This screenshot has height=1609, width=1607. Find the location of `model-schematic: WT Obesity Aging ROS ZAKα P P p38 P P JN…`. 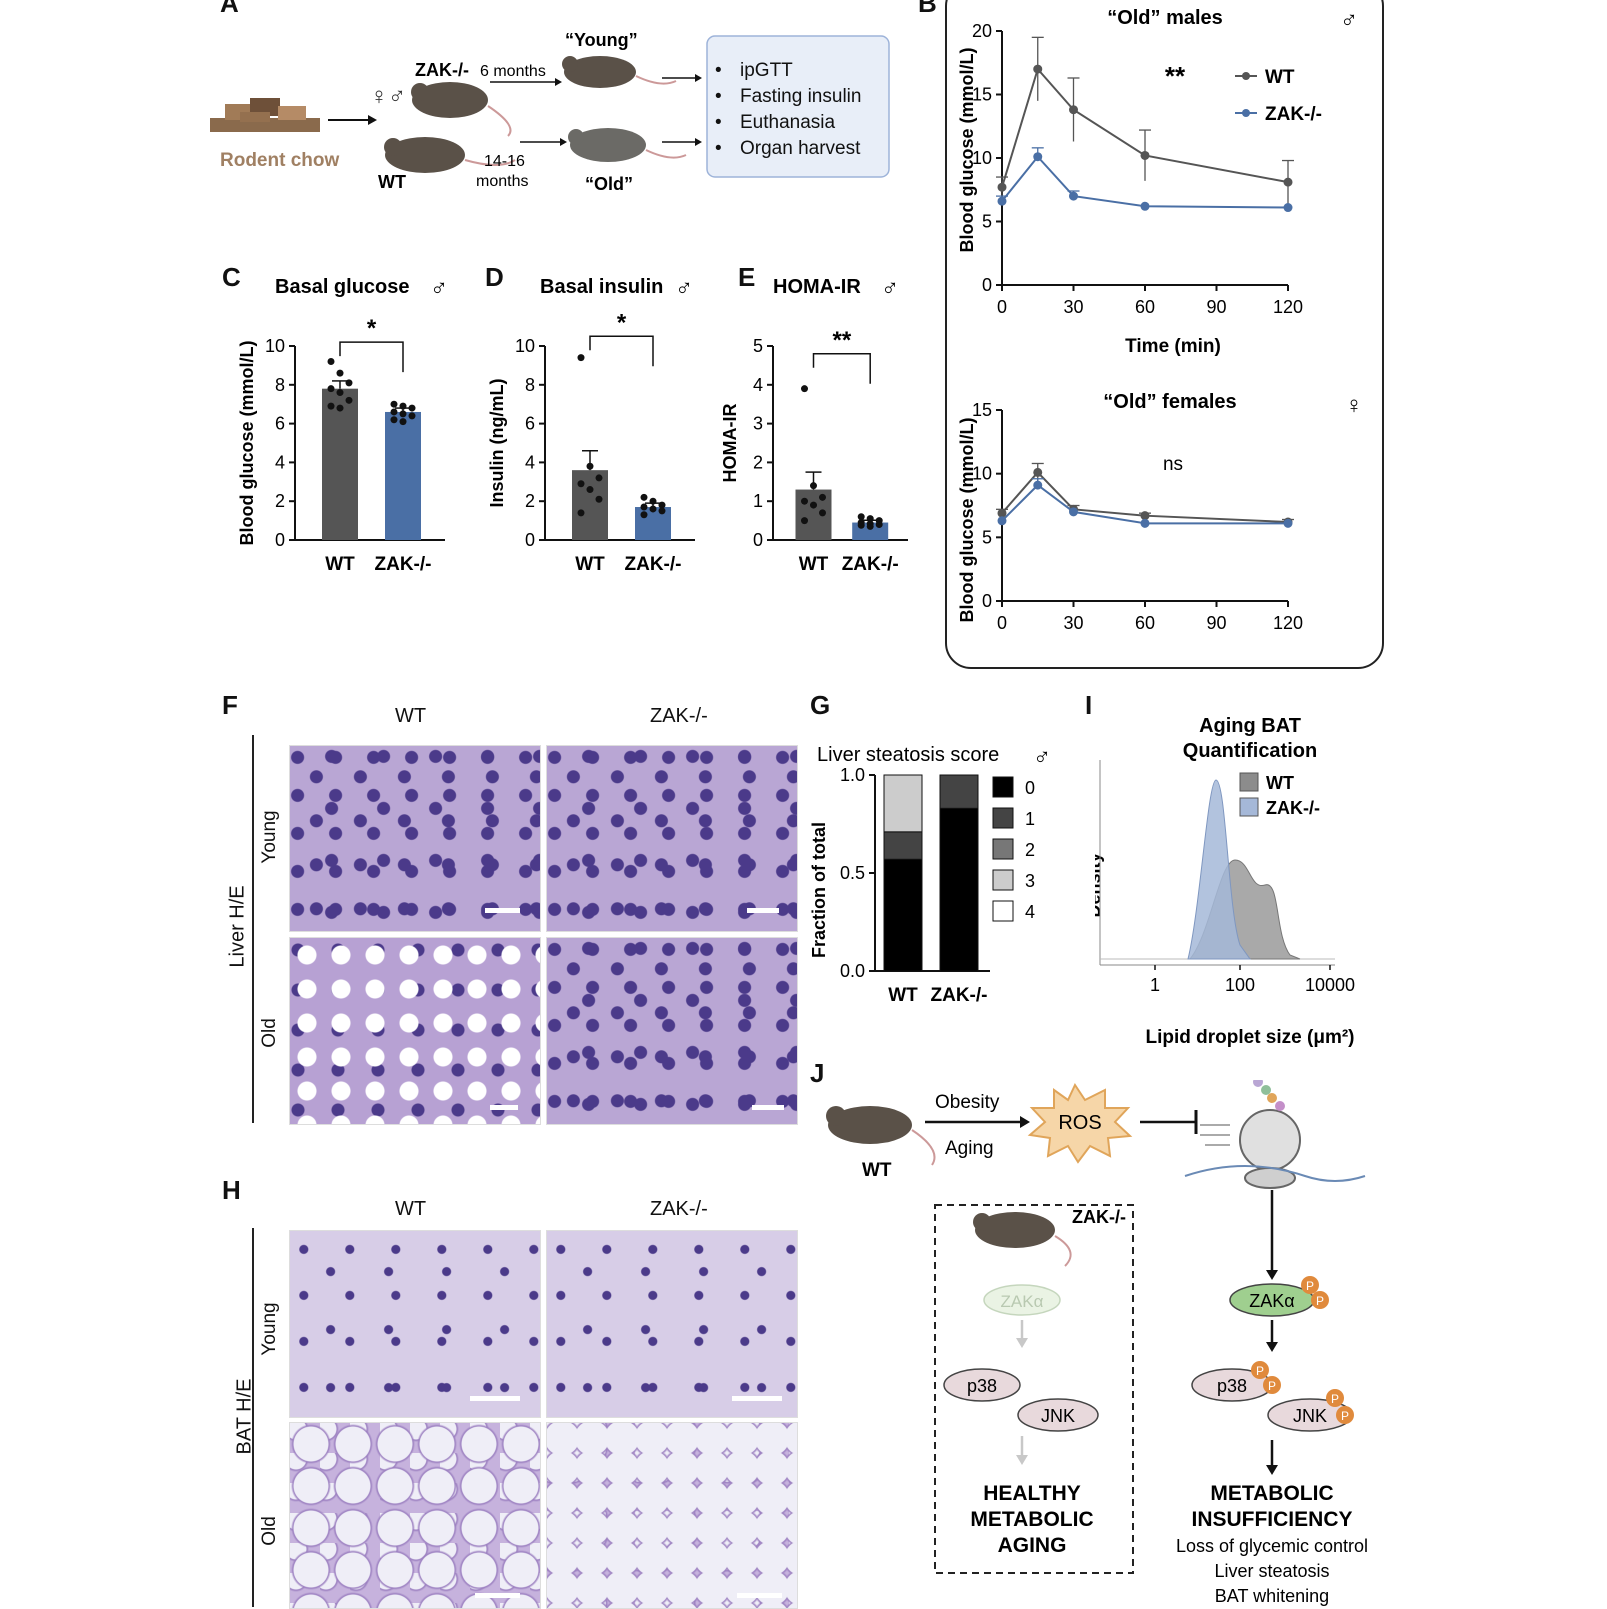

model-schematic: WT Obesity Aging ROS ZAKα P P p38 P P JN… is located at coordinates (1097, 1343).